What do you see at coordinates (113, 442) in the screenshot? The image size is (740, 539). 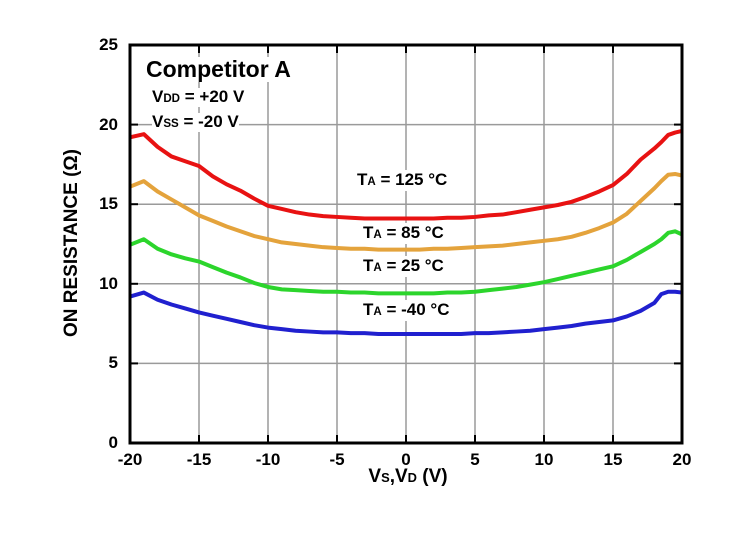 I see `y-tick-label: 0` at bounding box center [113, 442].